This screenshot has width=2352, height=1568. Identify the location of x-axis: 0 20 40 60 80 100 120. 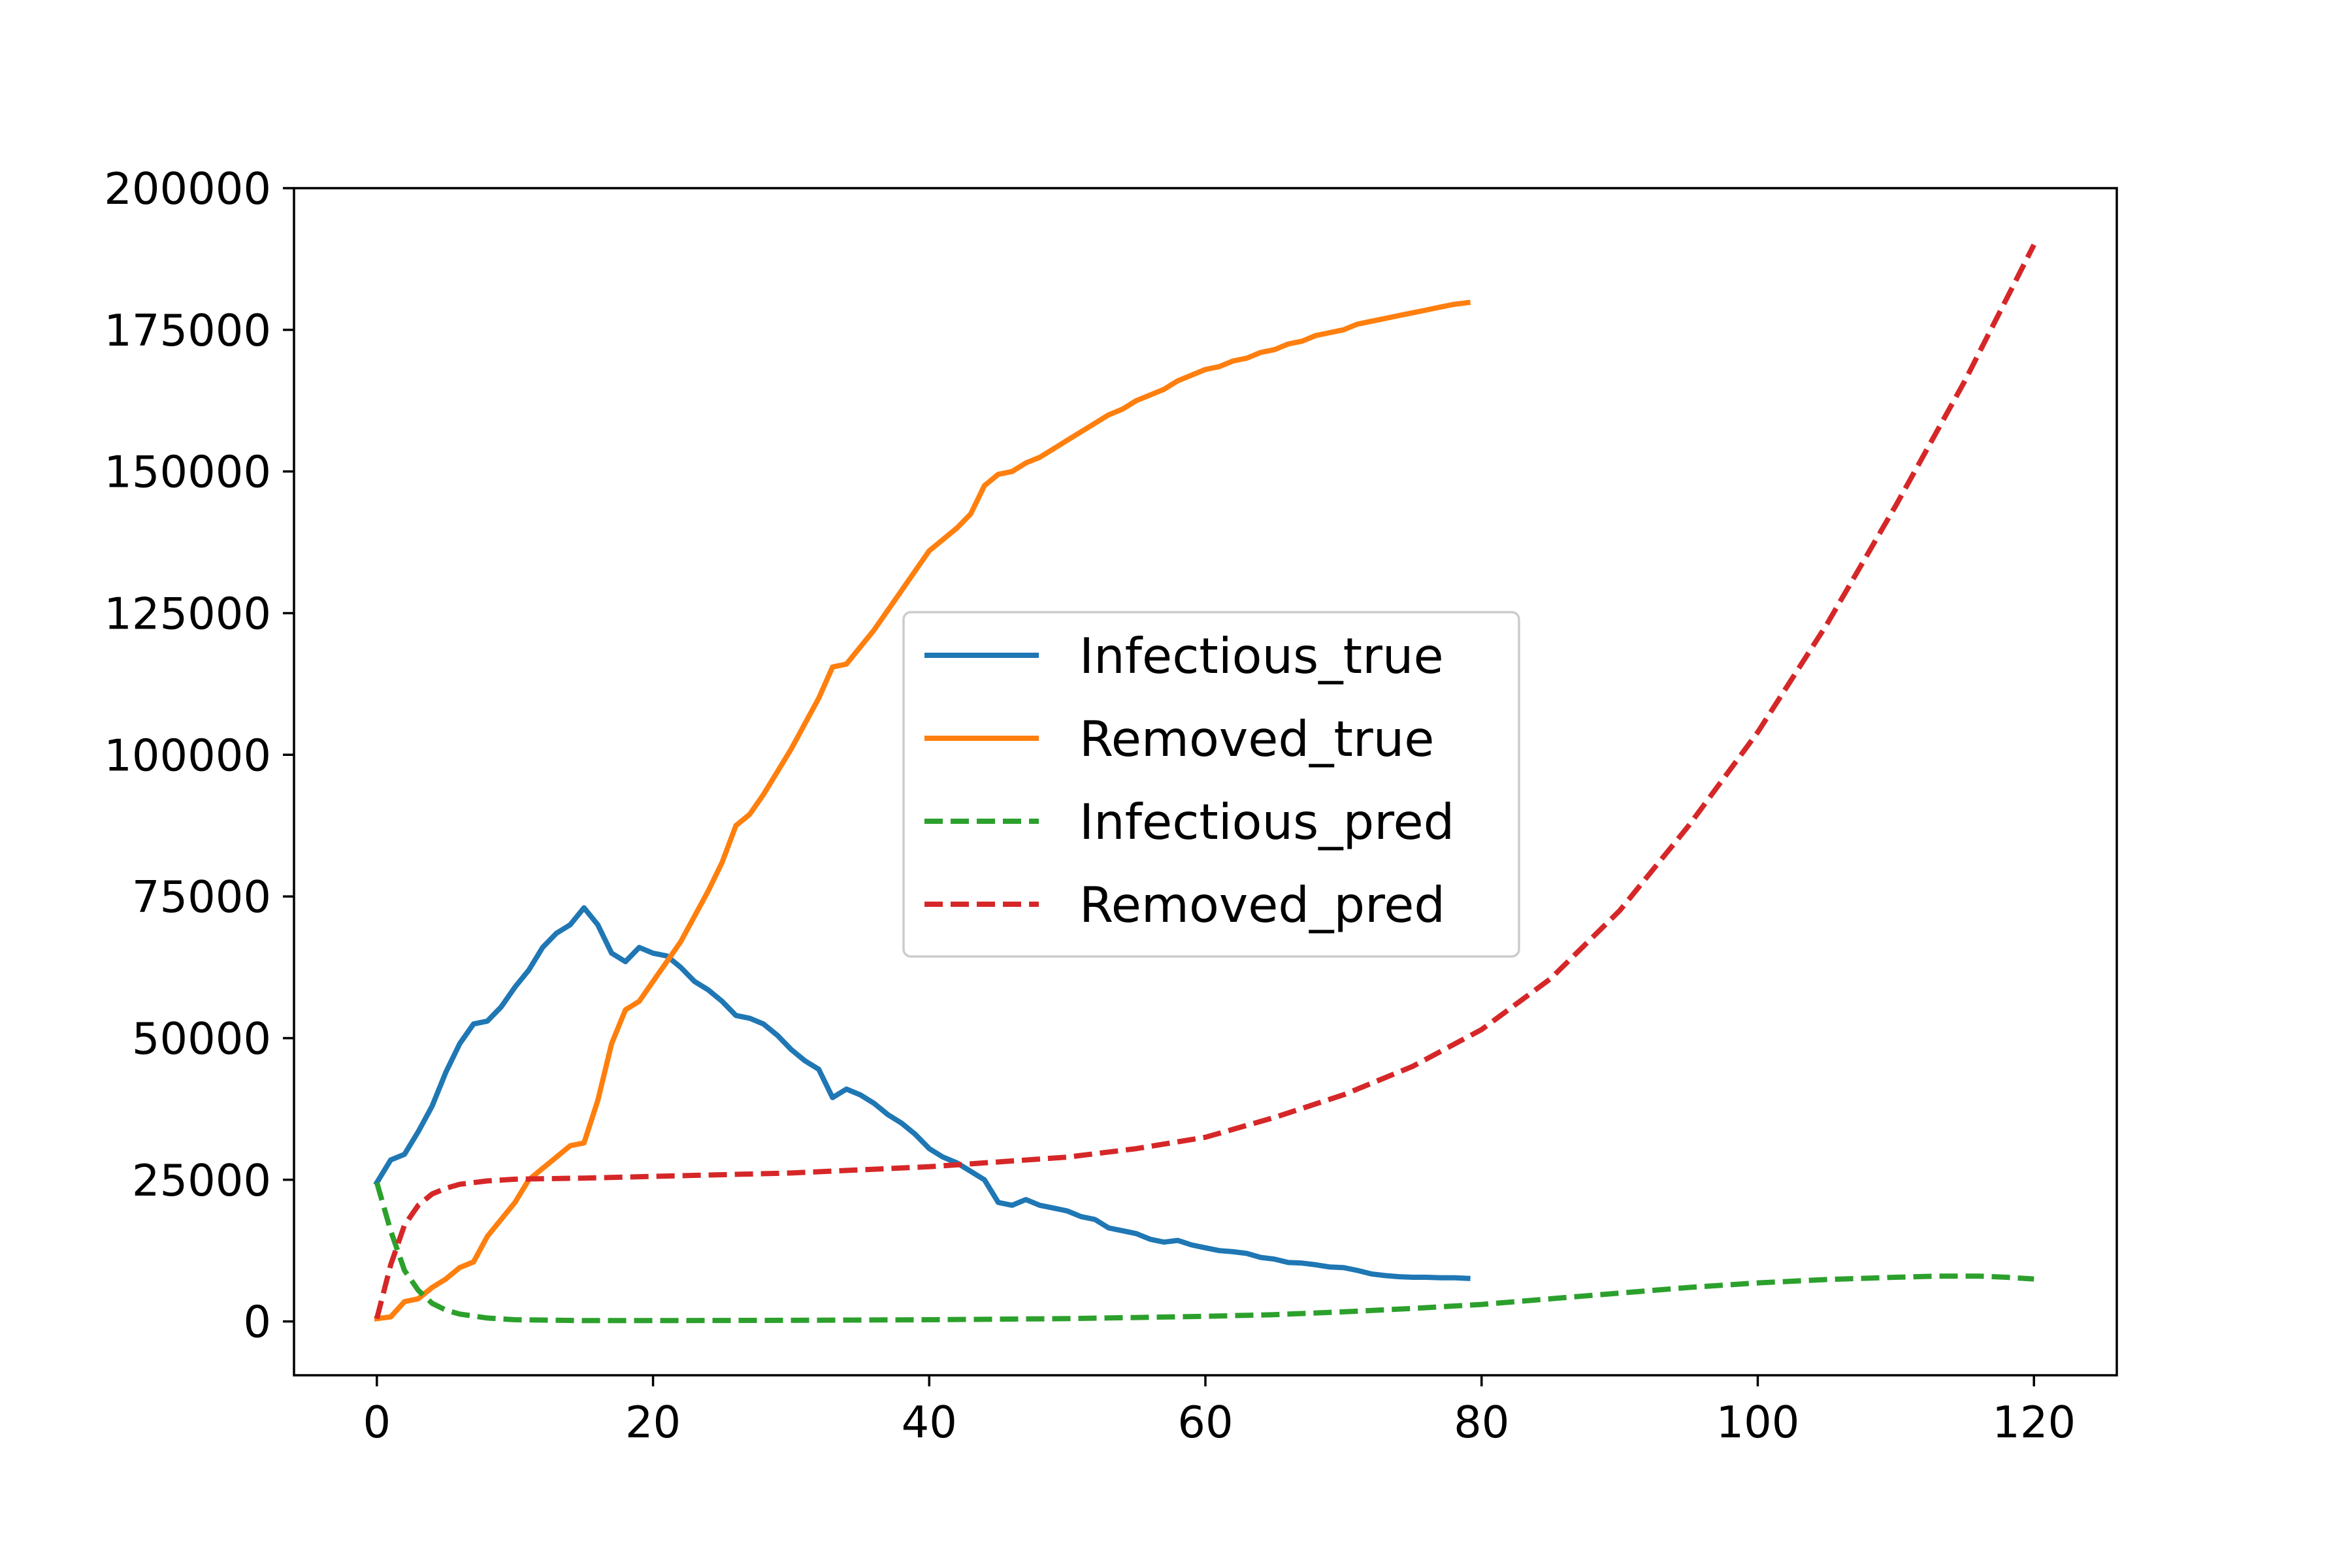
(1219, 1411).